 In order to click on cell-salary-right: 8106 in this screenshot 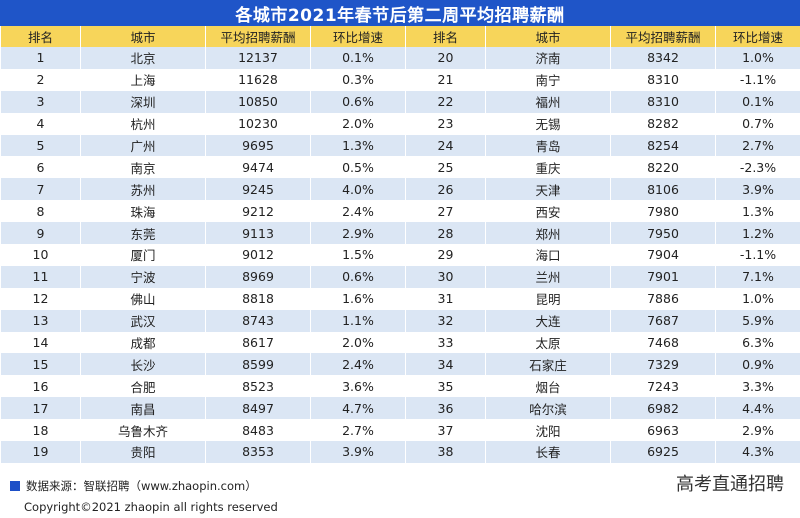, I will do `click(663, 189)`.